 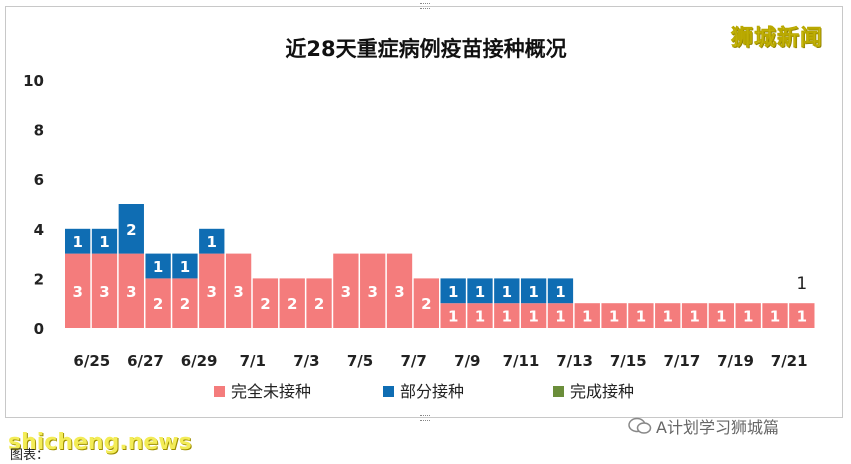 I want to click on resize-handle-bottom, so click(x=425, y=418).